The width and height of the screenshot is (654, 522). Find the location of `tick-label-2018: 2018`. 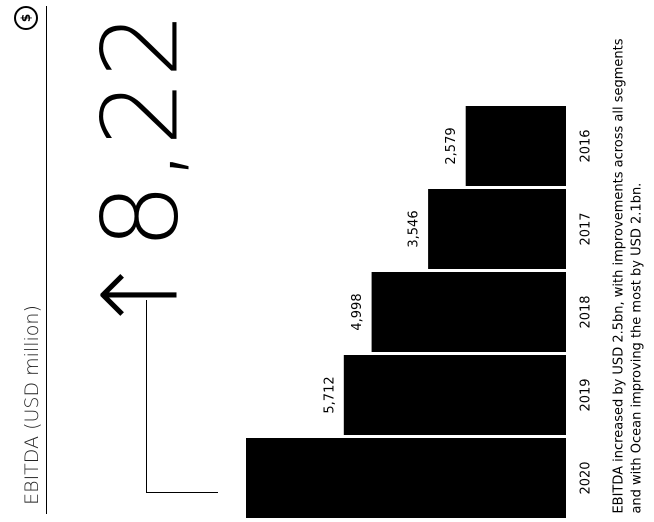

tick-label-2018: 2018 is located at coordinates (586, 311).